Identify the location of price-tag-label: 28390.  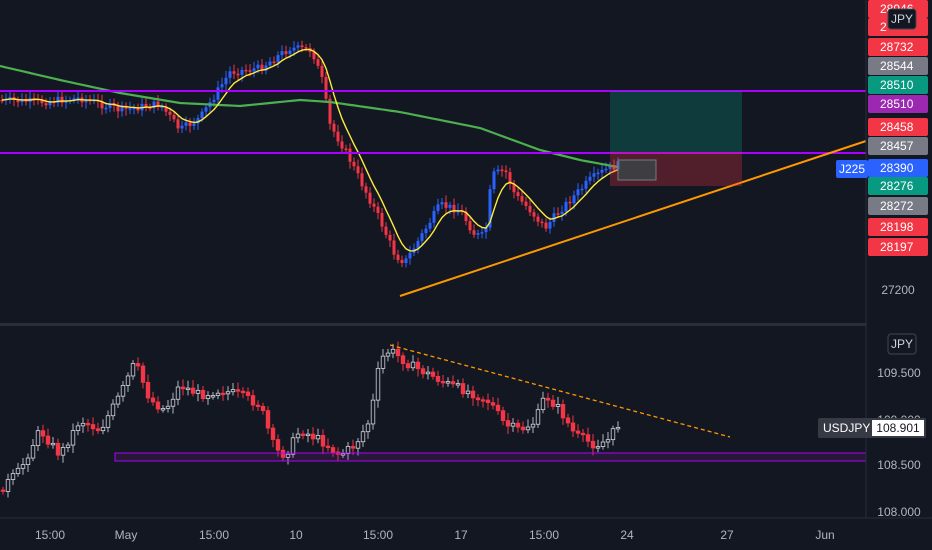
(897, 168).